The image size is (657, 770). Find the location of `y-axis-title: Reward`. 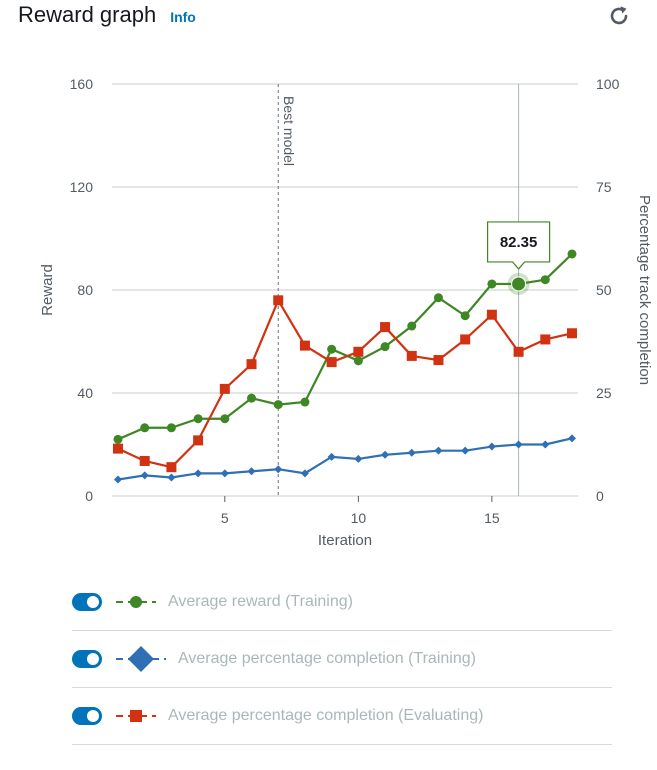

y-axis-title: Reward is located at coordinates (47, 290).